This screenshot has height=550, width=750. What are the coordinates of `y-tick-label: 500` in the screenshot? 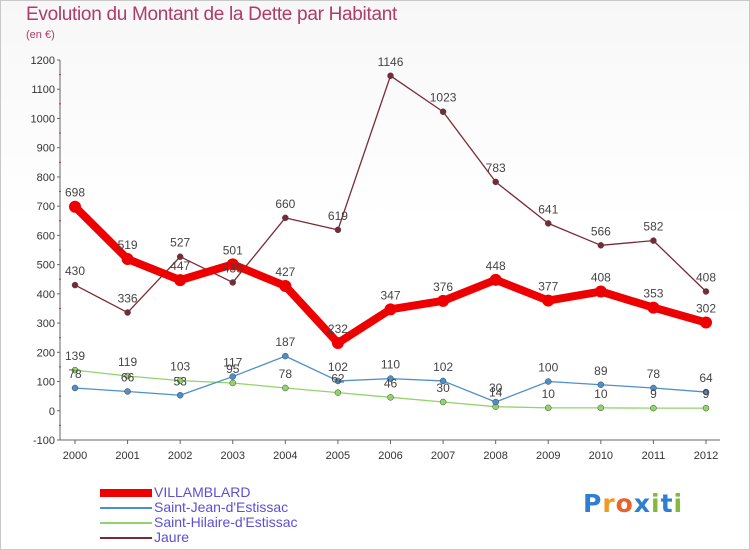 It's located at (46, 266).